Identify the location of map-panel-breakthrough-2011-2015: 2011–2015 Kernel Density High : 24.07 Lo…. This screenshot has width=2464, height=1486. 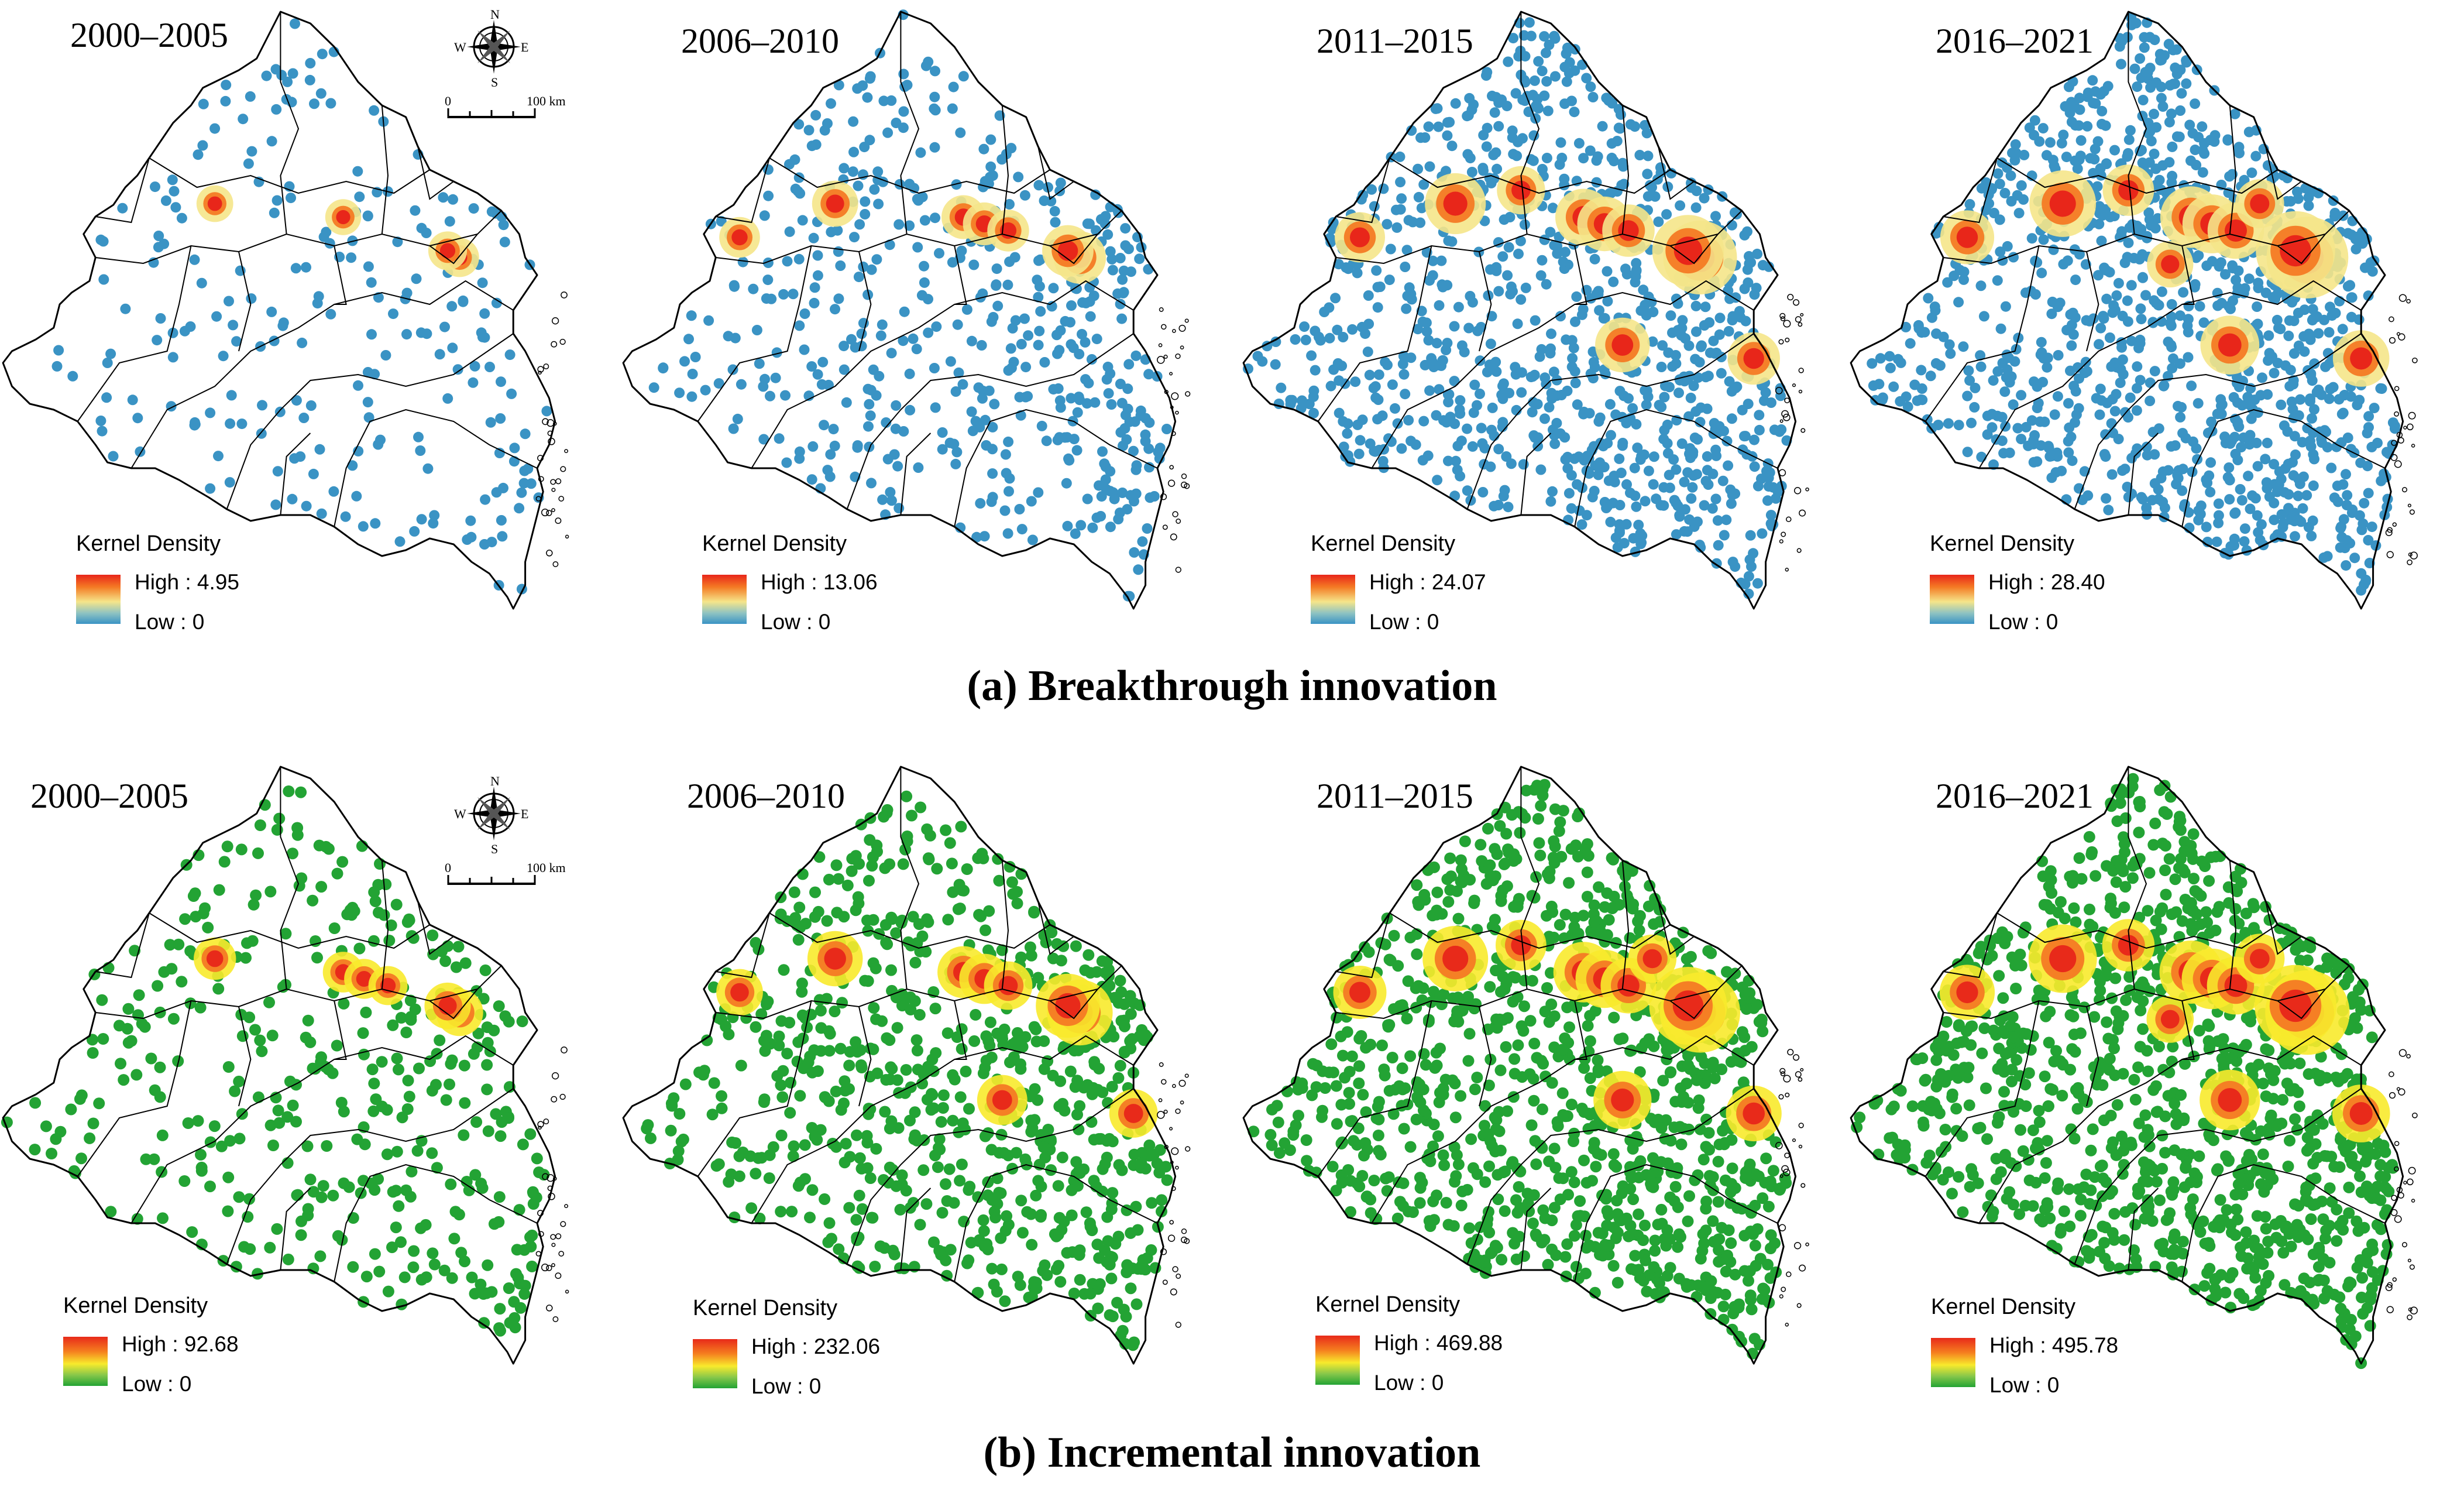
(1548, 348).